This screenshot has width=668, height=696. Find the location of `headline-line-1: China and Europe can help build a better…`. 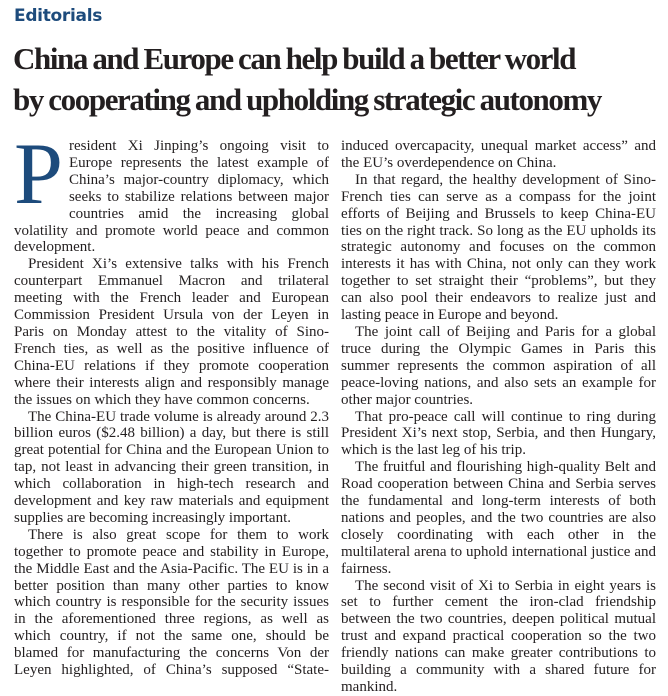

headline-line-1: China and Europe can help build a better… is located at coordinates (294, 58).